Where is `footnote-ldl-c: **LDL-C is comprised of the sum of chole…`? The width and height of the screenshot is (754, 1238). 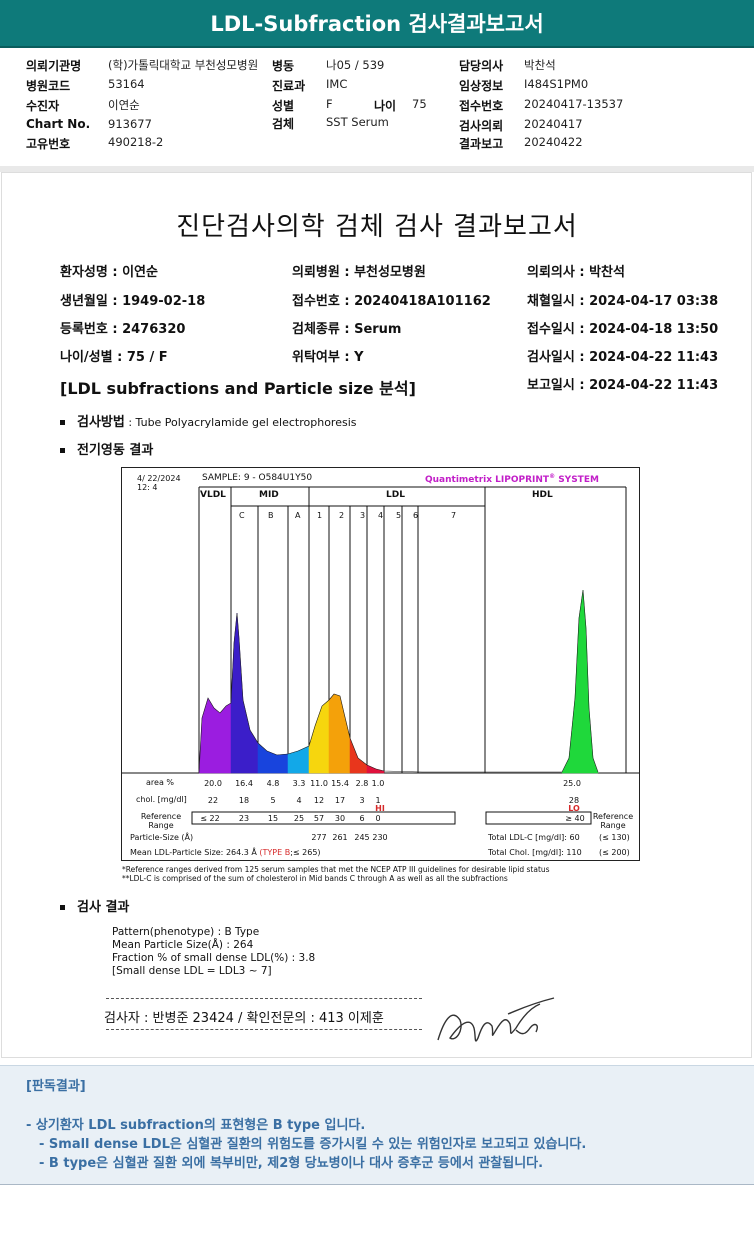
footnote-ldl-c: **LDL-C is comprised of the sum of chole… is located at coordinates (315, 878).